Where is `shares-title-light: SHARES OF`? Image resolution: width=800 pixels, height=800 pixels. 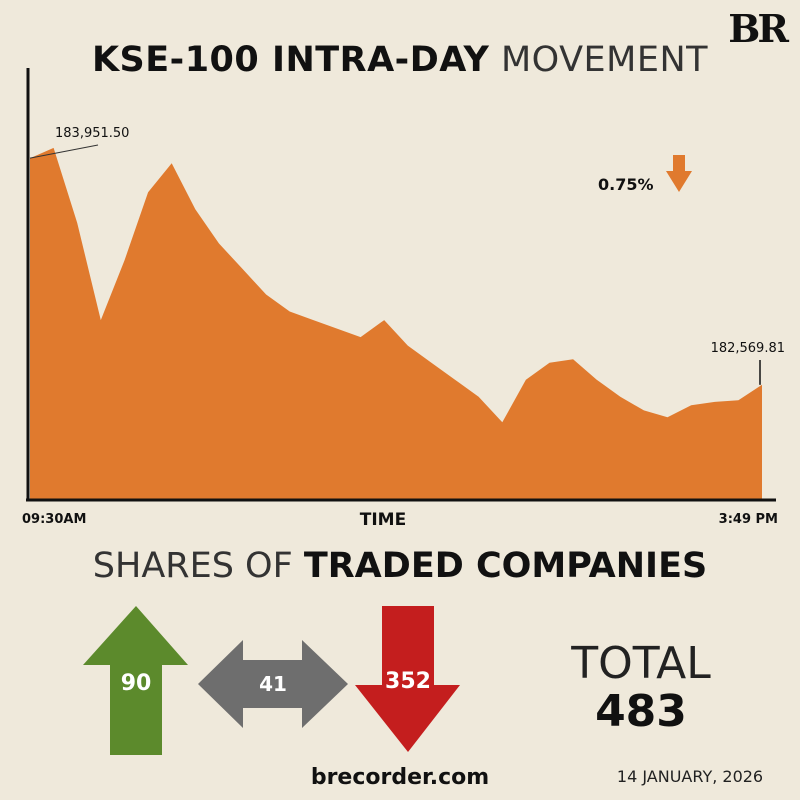 shares-title-light: SHARES OF is located at coordinates (192, 566).